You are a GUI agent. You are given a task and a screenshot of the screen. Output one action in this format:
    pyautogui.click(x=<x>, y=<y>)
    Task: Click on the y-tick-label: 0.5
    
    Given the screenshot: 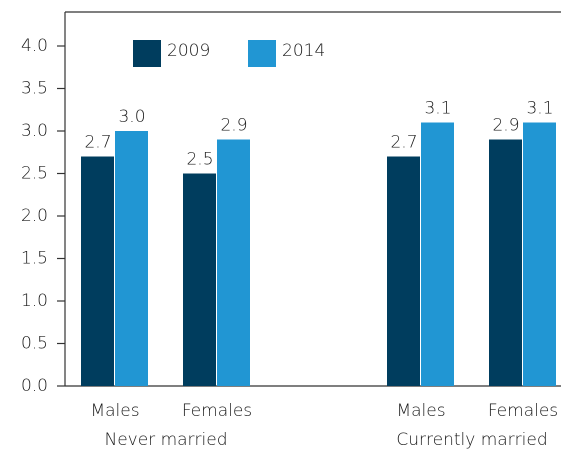 What is the action you would take?
    pyautogui.click(x=34, y=344)
    